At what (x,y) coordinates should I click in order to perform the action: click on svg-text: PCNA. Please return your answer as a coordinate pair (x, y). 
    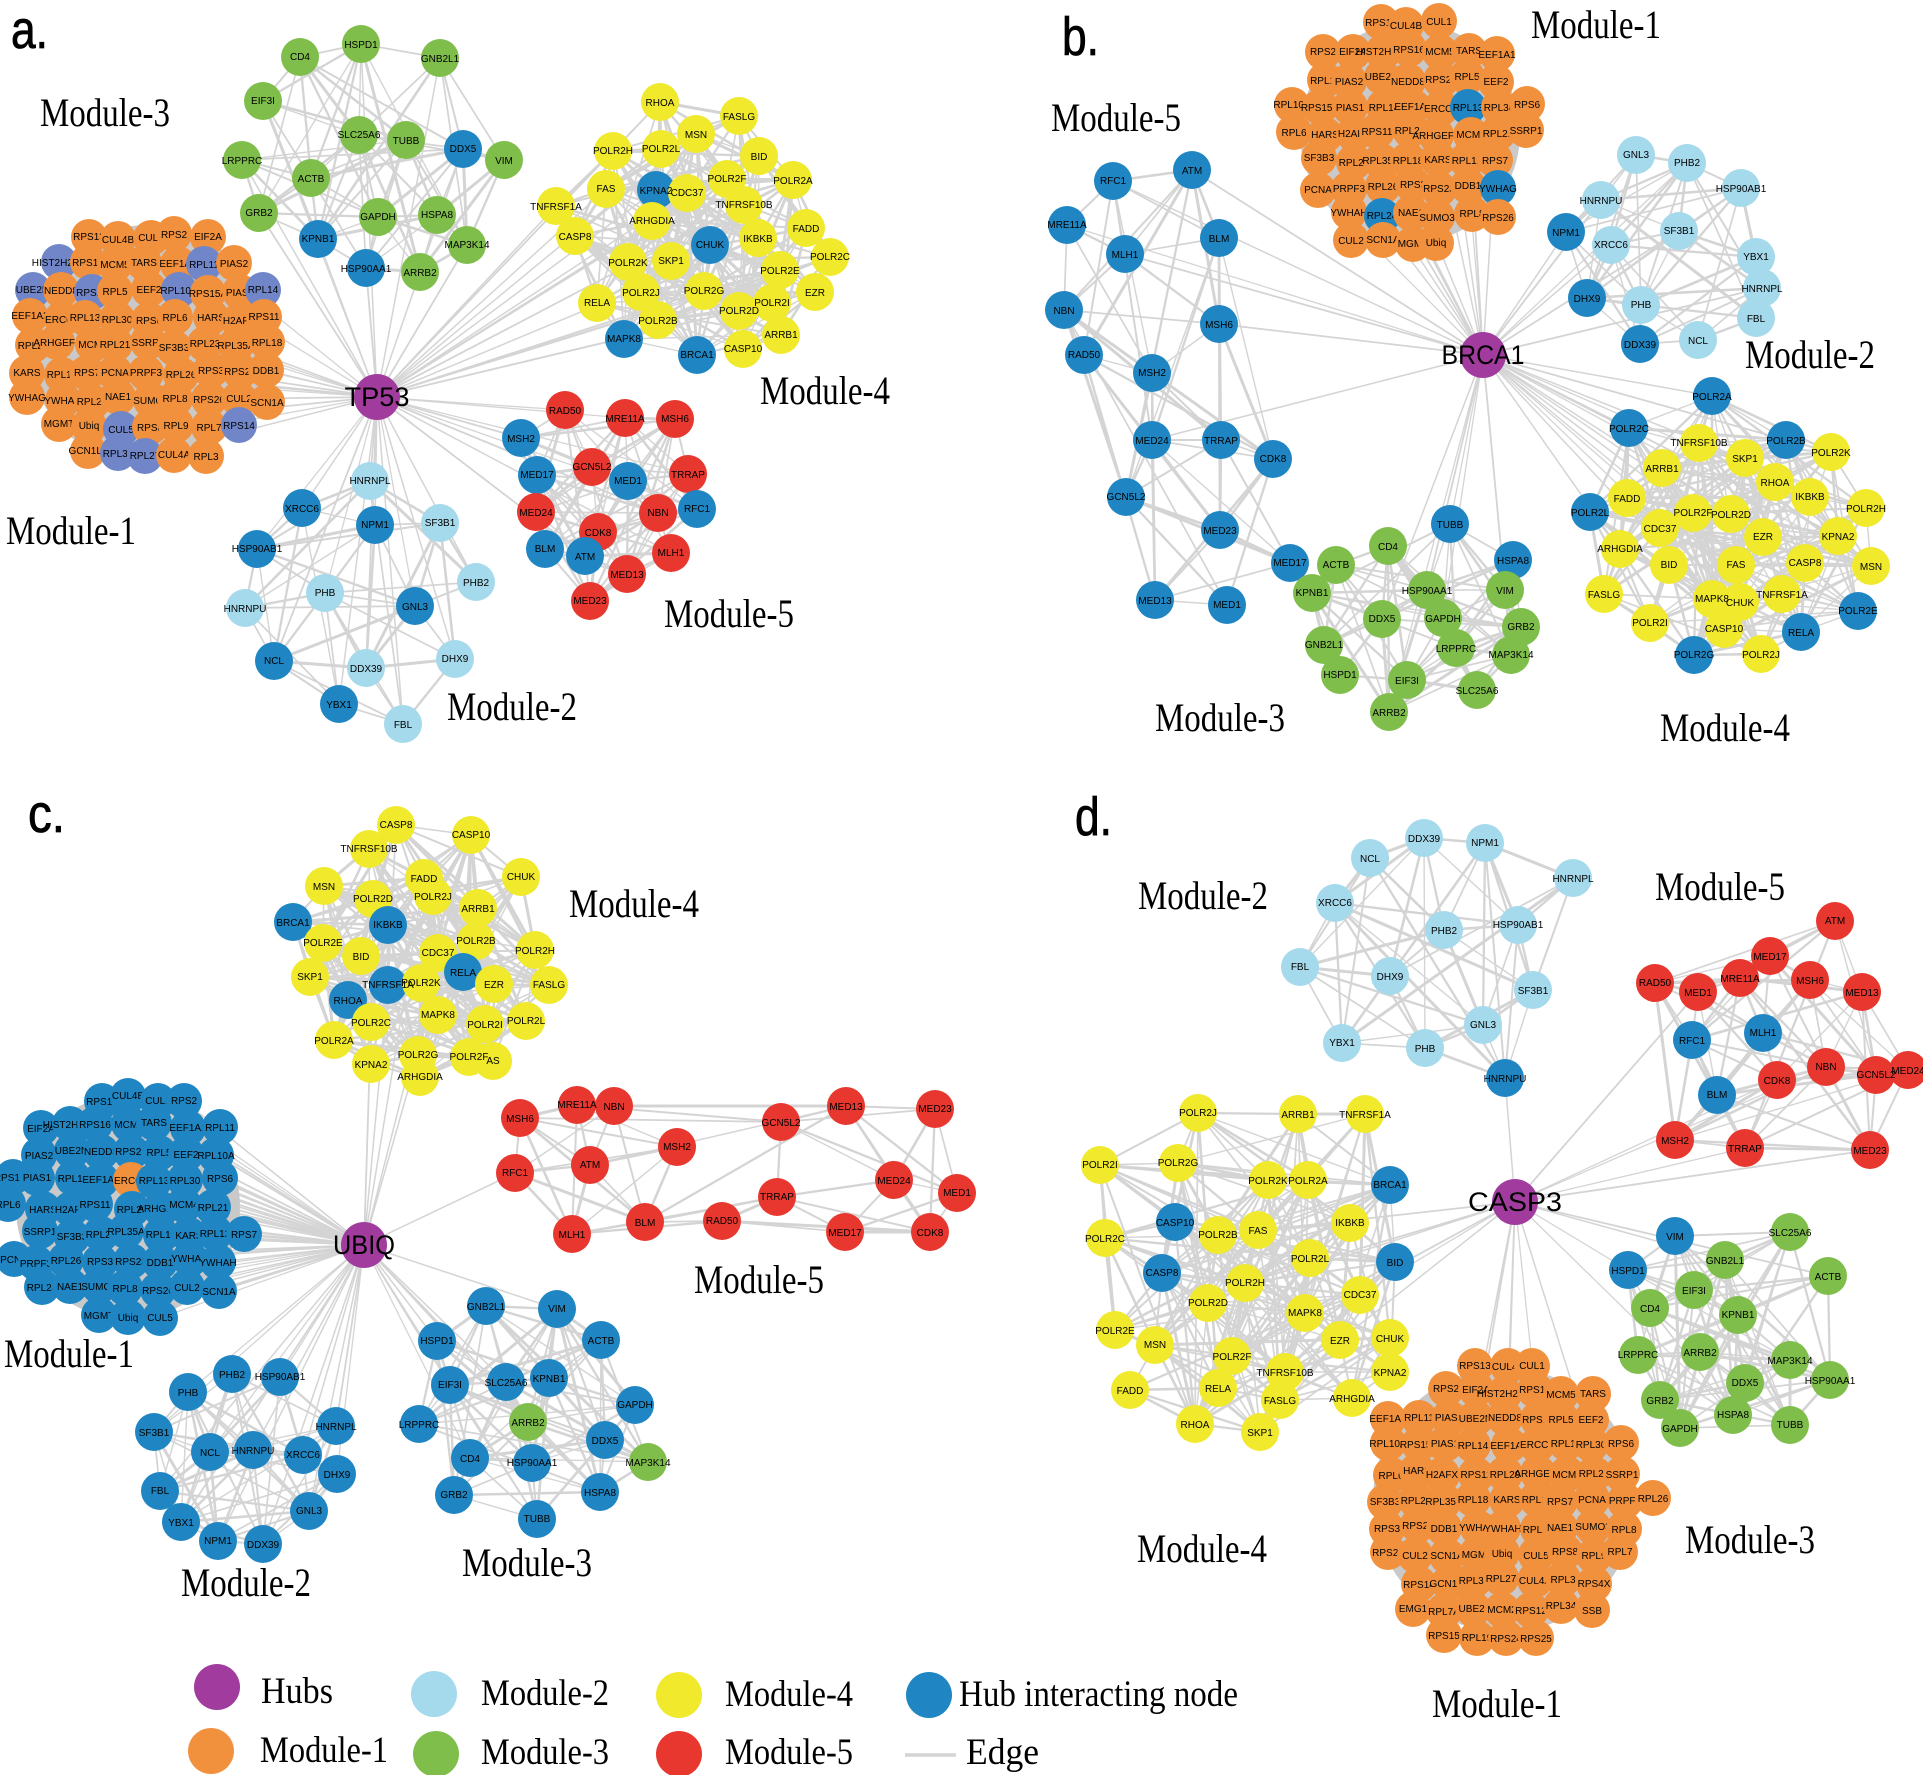
    Looking at the image, I should click on (14, 1260).